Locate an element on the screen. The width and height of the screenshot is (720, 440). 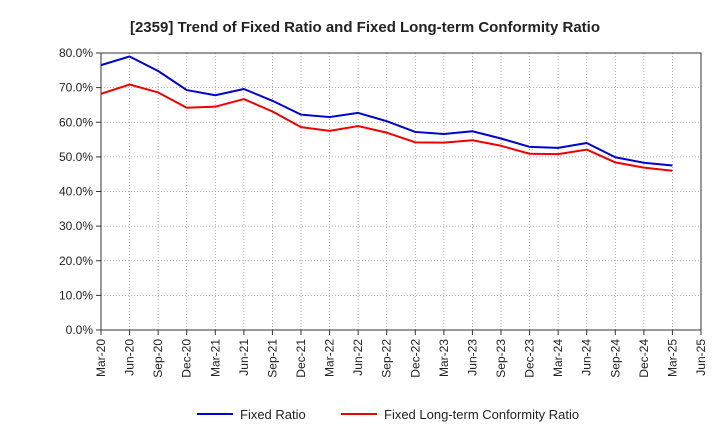
y-tick-label: 40.0% is located at coordinates (76, 192).